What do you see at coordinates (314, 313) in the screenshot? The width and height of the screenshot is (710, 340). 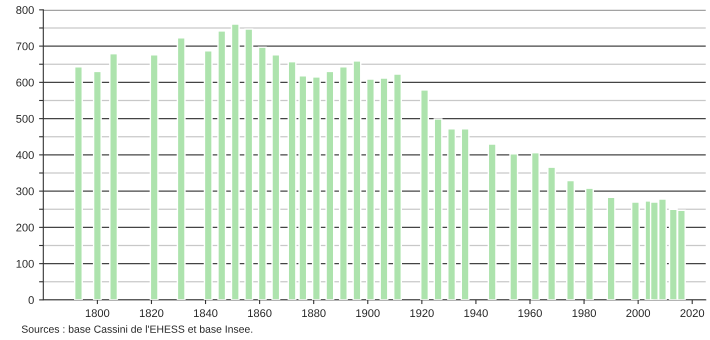 I see `x-tick-label: 1880` at bounding box center [314, 313].